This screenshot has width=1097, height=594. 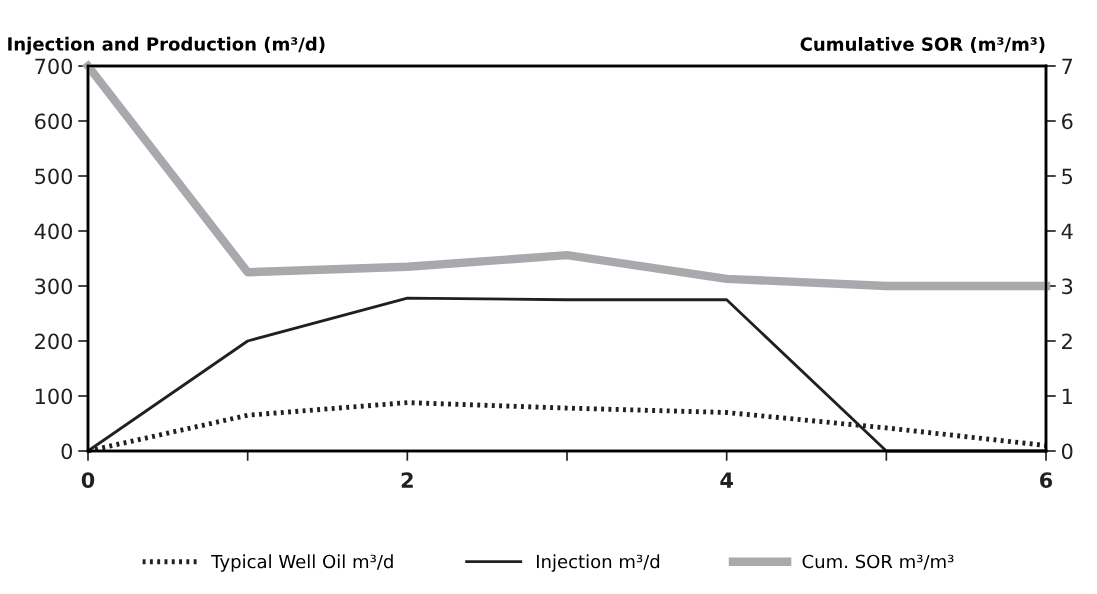 What do you see at coordinates (54, 66) in the screenshot?
I see `y-tick-label: 700` at bounding box center [54, 66].